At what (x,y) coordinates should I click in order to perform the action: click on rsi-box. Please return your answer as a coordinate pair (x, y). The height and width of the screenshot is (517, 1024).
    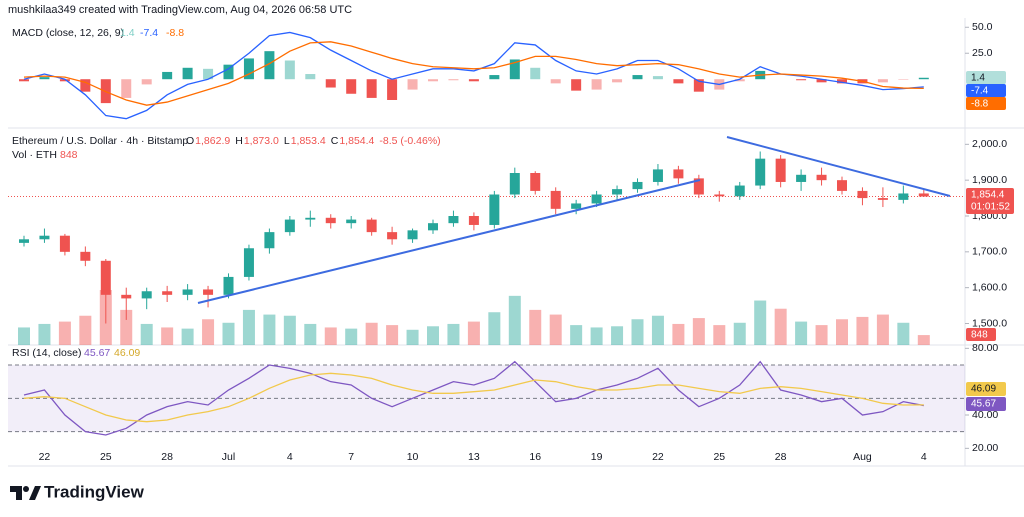
    Looking at the image, I should click on (986, 404).